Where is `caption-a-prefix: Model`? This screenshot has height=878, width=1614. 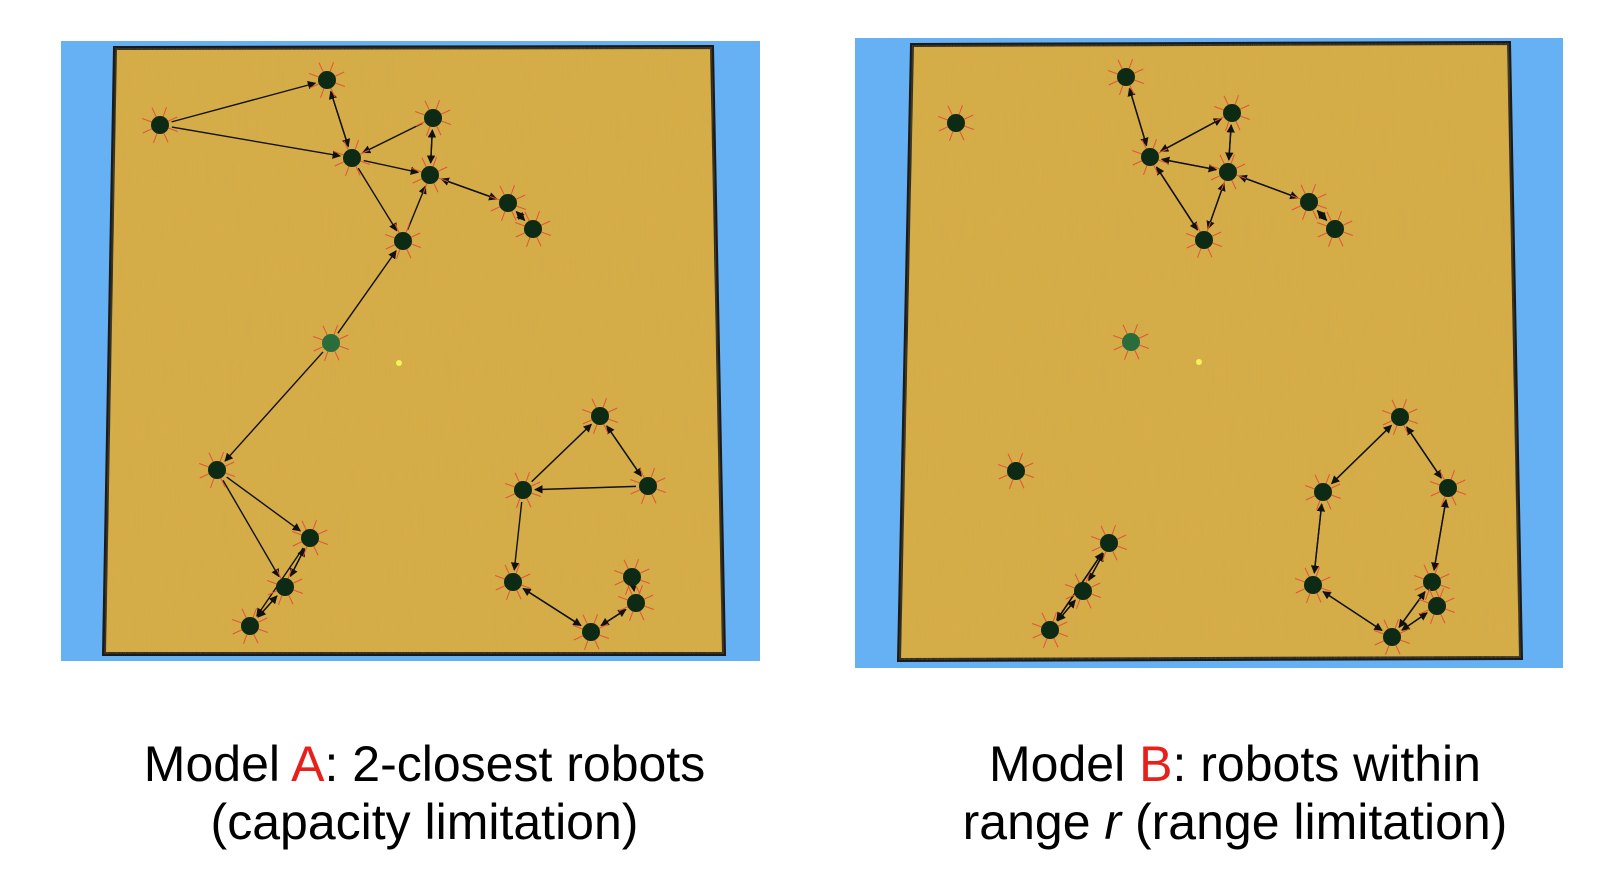
caption-a-prefix: Model is located at coordinates (217, 764).